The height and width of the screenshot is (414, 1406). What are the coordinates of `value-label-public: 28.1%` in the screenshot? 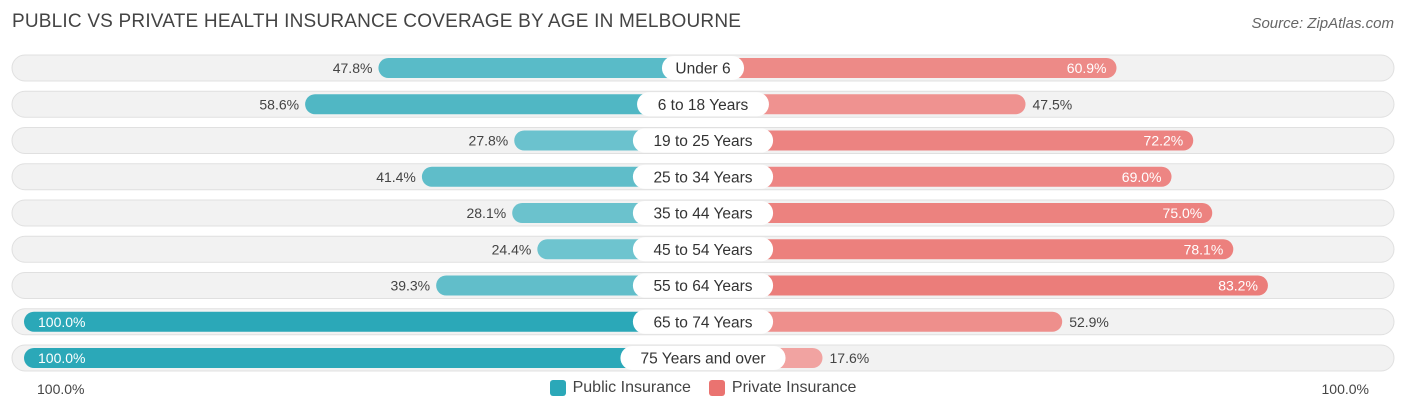 It's located at (486, 213).